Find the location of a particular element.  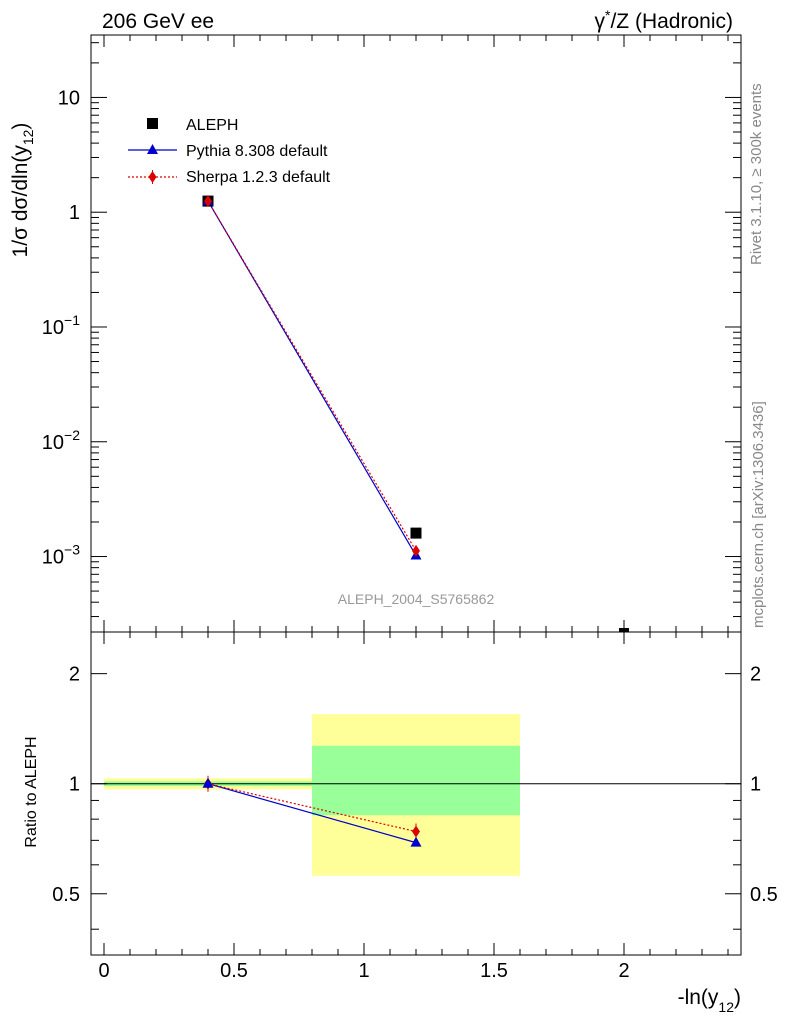

aleph-point is located at coordinates (416, 533).